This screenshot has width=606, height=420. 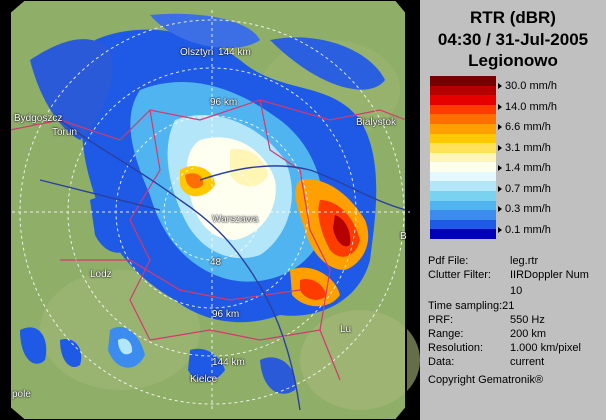 What do you see at coordinates (513, 39) in the screenshot?
I see `datetime-title: 04:30 / 31-Jul-2005` at bounding box center [513, 39].